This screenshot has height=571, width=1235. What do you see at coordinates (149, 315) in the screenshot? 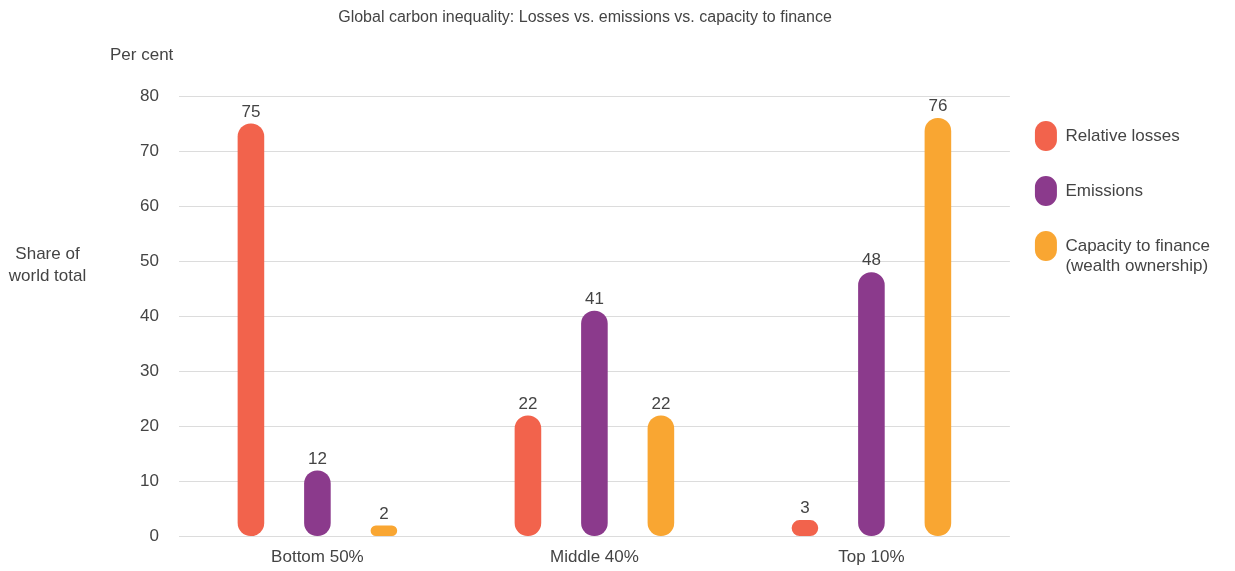
I see `y-tick-label: 40` at bounding box center [149, 315].